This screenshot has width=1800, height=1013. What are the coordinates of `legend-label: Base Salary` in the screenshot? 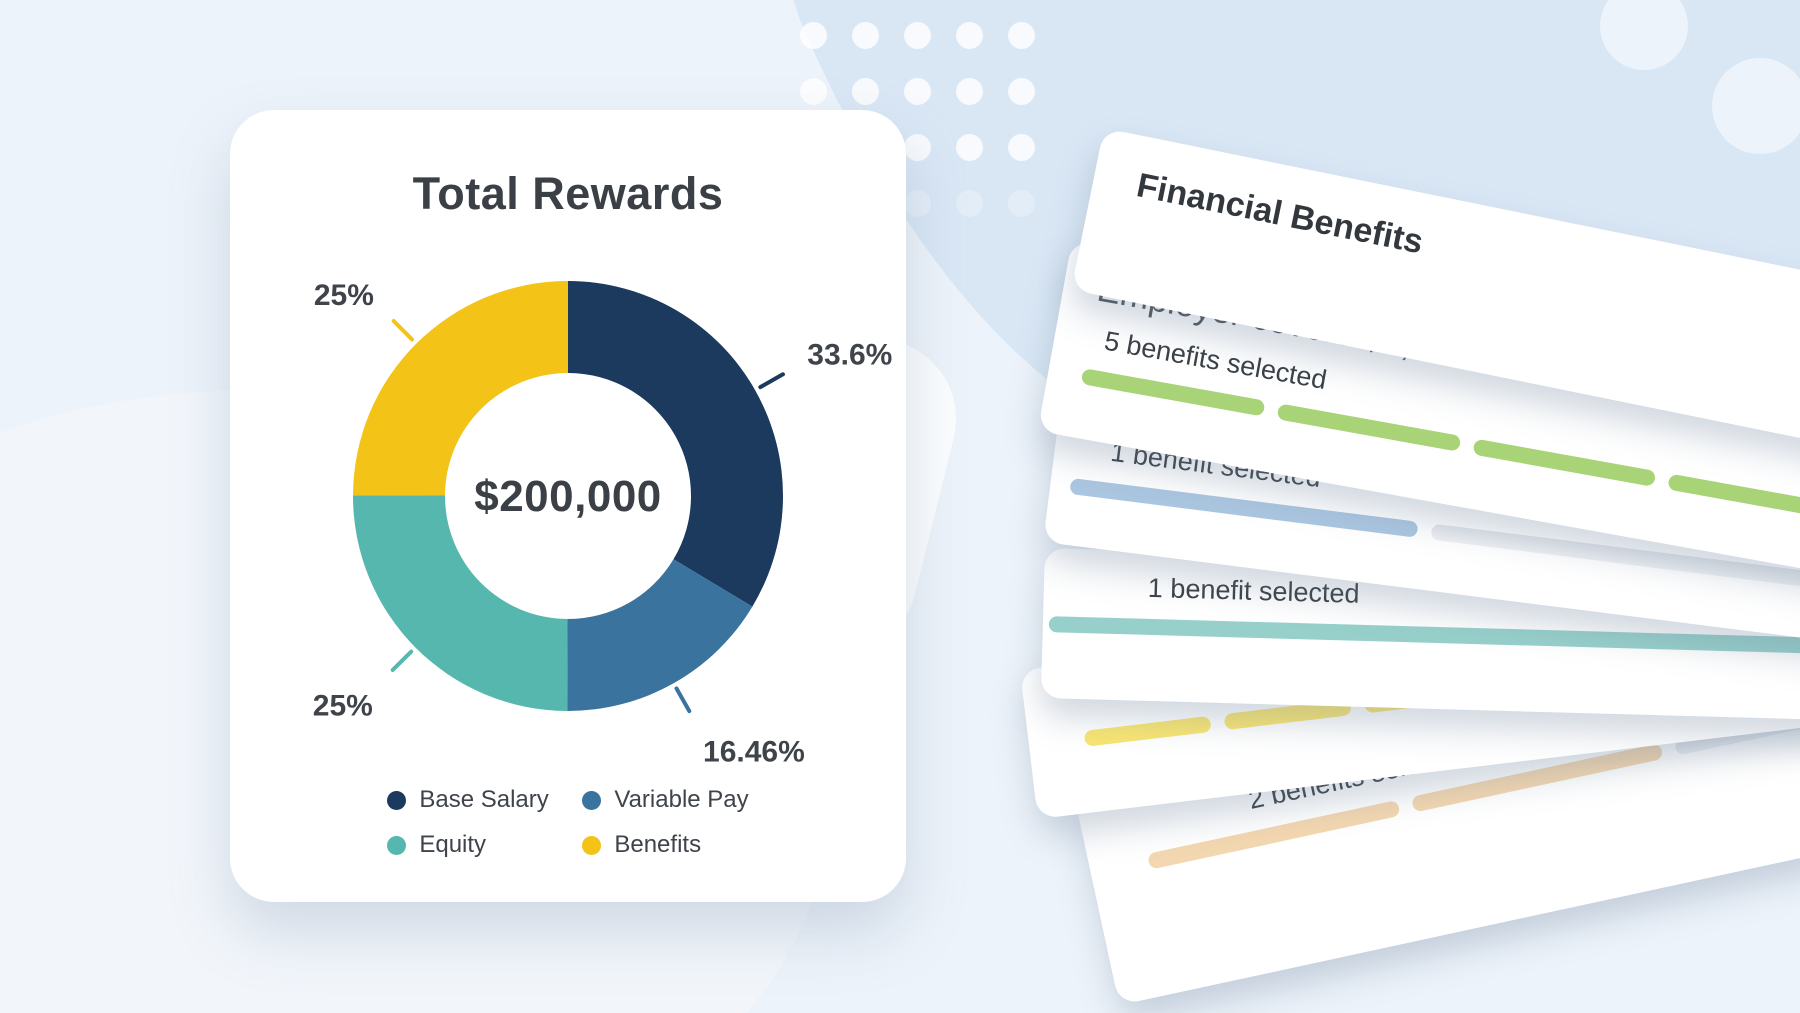 It's located at (484, 799).